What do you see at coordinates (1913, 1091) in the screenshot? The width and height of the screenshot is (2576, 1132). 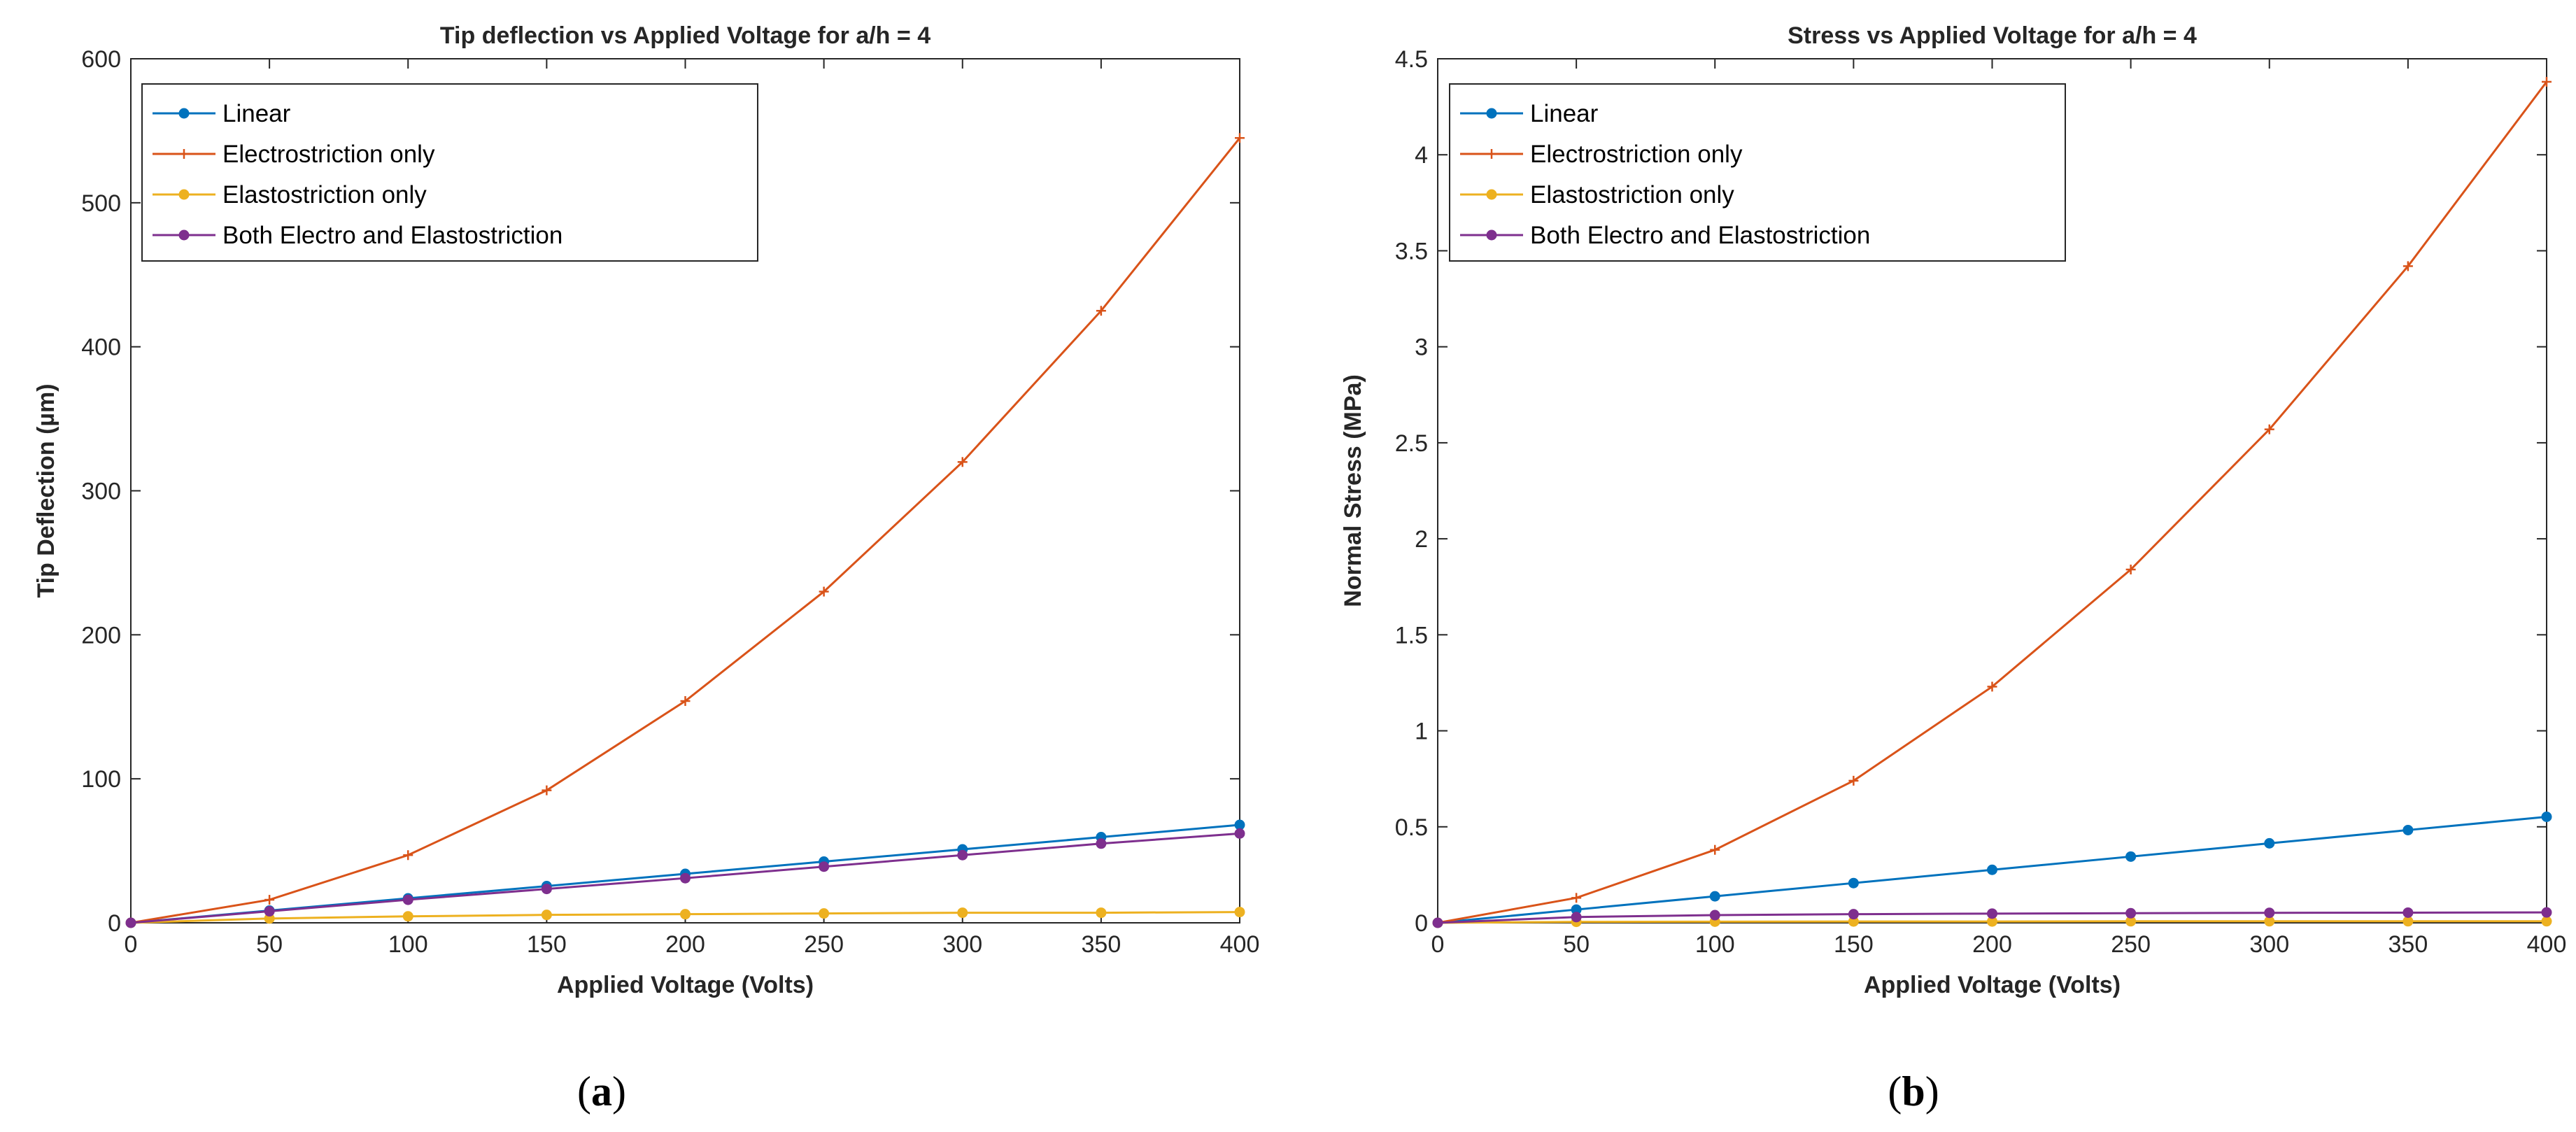 I see `panel-caption: (b)` at bounding box center [1913, 1091].